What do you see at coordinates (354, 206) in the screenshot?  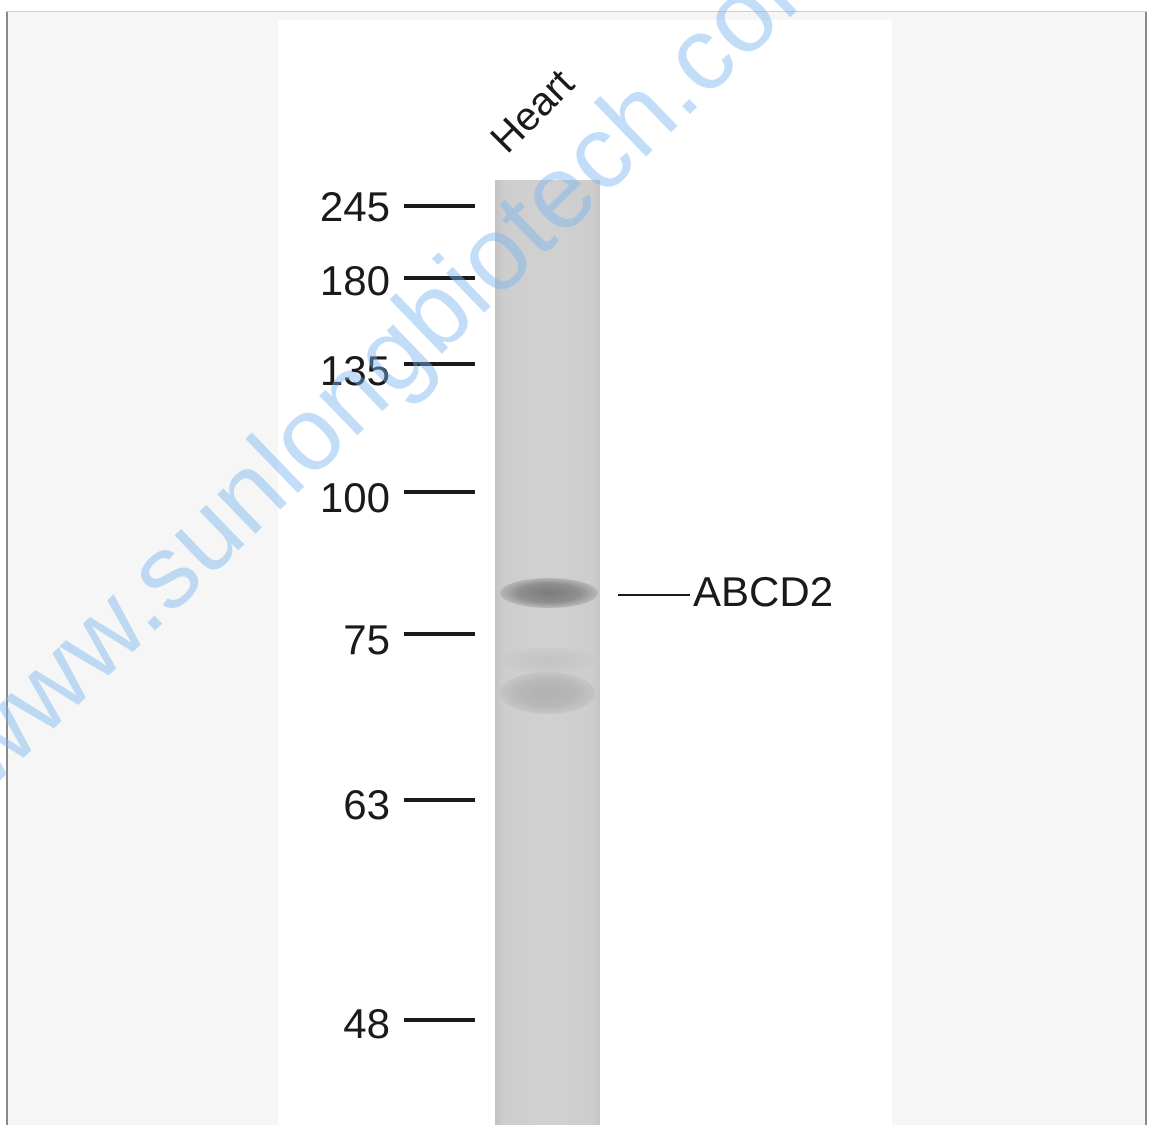 I see `marker-label-245: 245` at bounding box center [354, 206].